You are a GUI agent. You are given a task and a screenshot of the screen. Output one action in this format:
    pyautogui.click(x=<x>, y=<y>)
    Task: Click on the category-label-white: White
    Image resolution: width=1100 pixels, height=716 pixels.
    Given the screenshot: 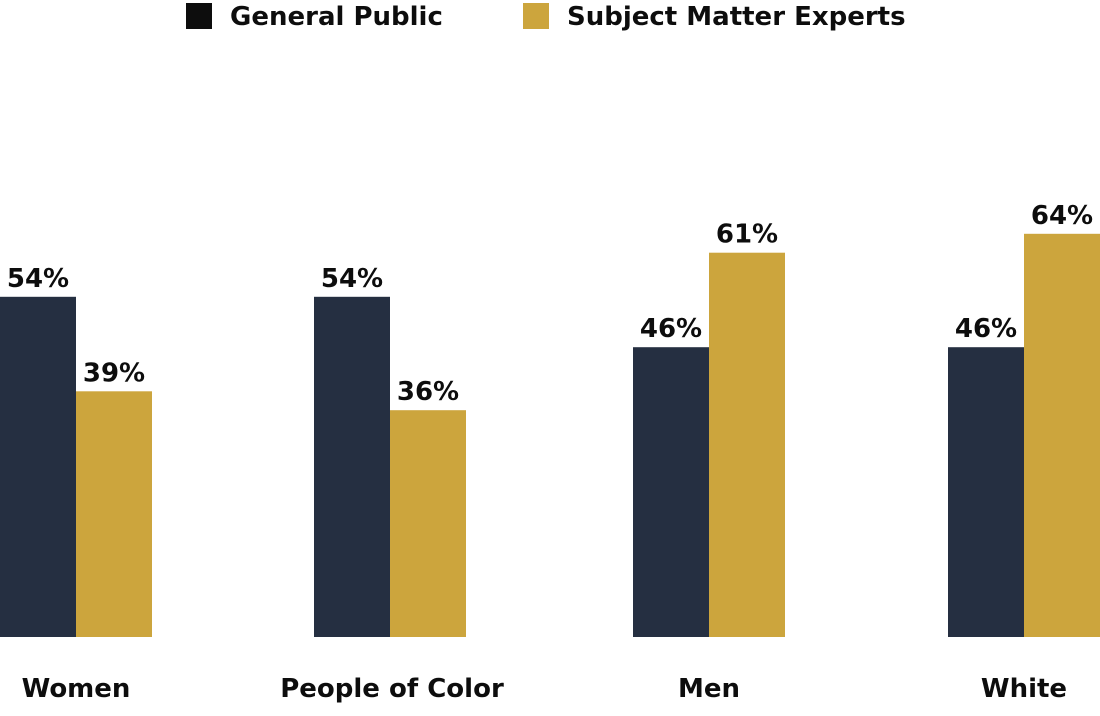 What is the action you would take?
    pyautogui.click(x=1024, y=689)
    